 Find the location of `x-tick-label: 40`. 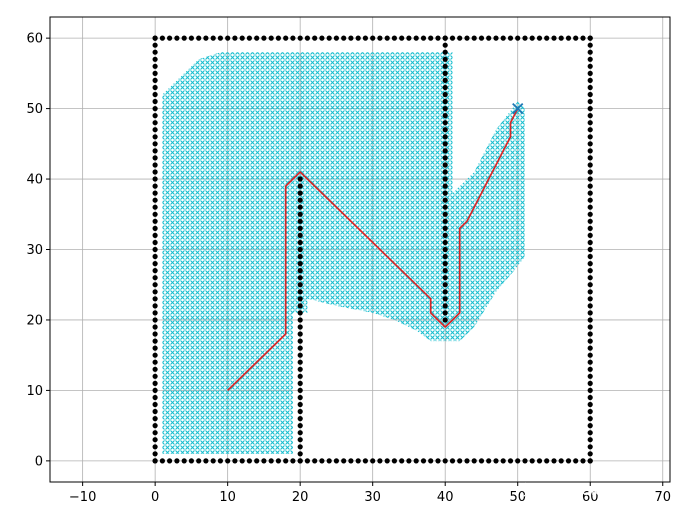

x-tick-label: 40 is located at coordinates (445, 497).